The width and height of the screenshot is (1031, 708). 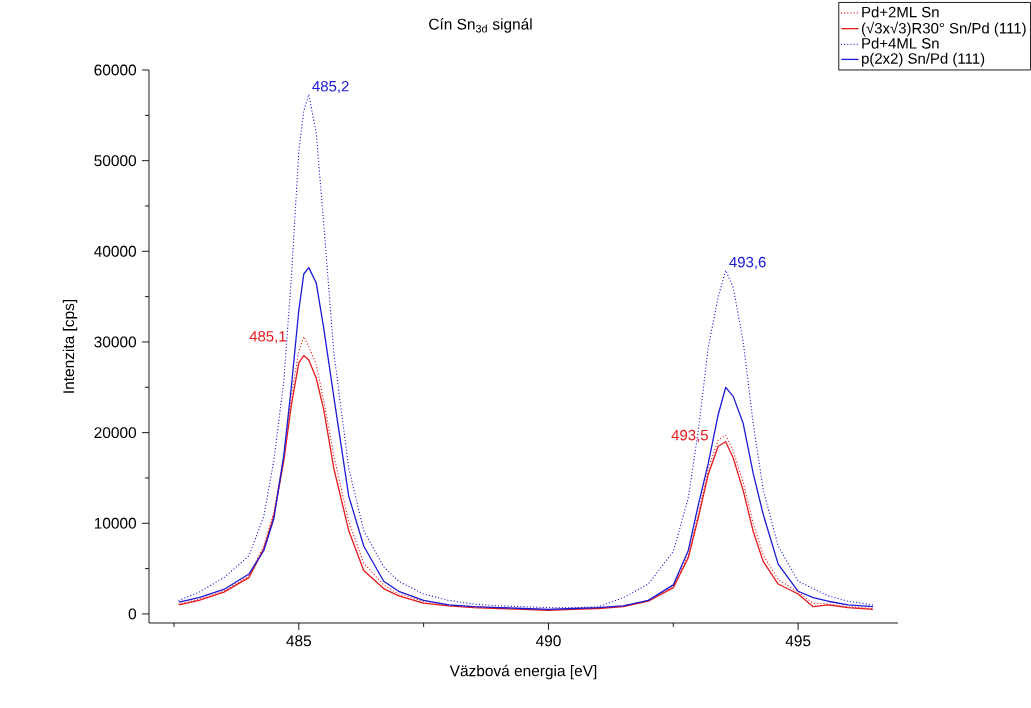 I want to click on x-tick-label: 485, so click(x=299, y=641).